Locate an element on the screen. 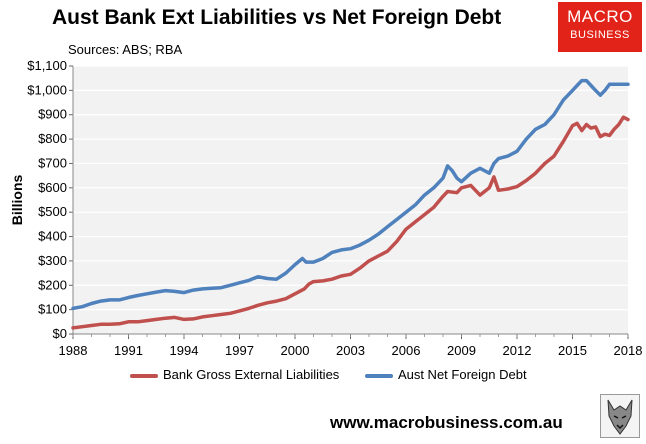  wolf-logo-icon is located at coordinates (620, 416).